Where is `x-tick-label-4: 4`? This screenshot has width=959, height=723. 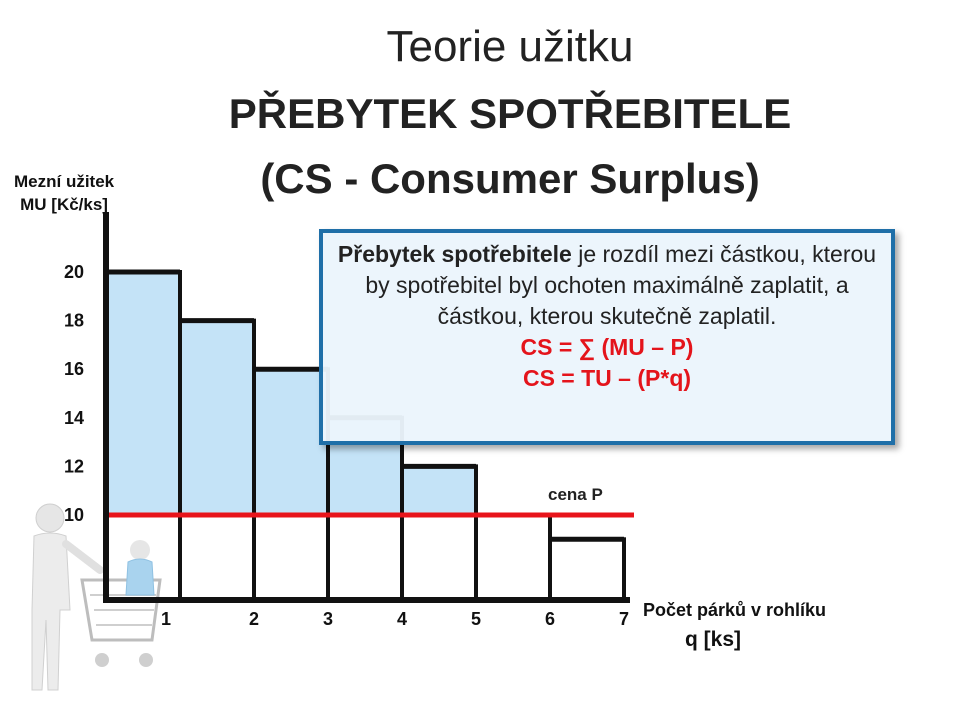 x-tick-label-4: 4 is located at coordinates (402, 619).